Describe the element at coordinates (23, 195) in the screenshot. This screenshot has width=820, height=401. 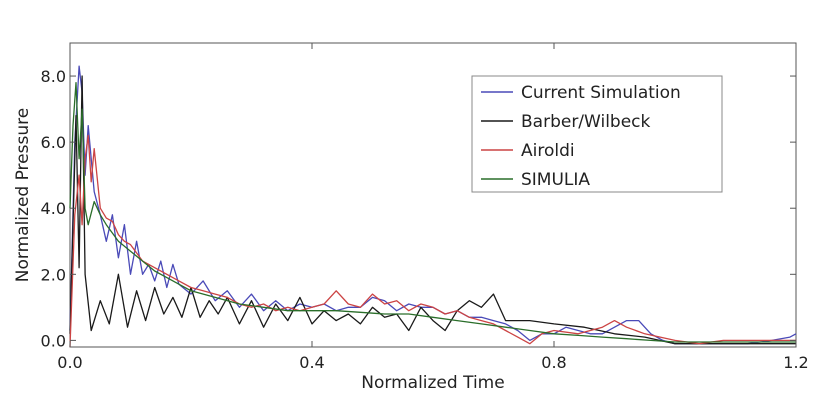
I see `y-axis-label: Normalized Pressure` at that location.